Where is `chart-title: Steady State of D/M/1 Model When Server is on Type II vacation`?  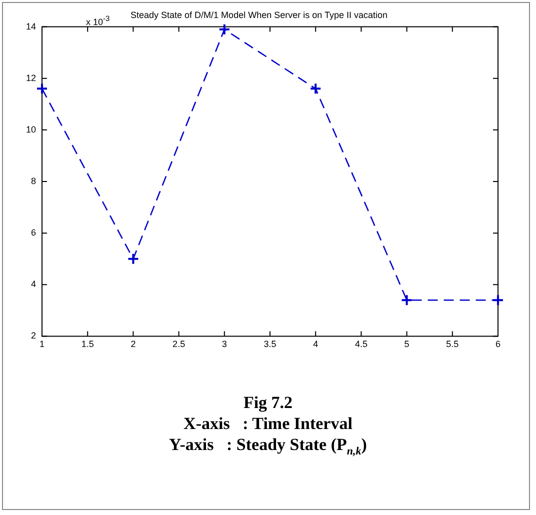
chart-title: Steady State of D/M/1 Model When Server is on Type II vacation is located at coordinates (259, 15).